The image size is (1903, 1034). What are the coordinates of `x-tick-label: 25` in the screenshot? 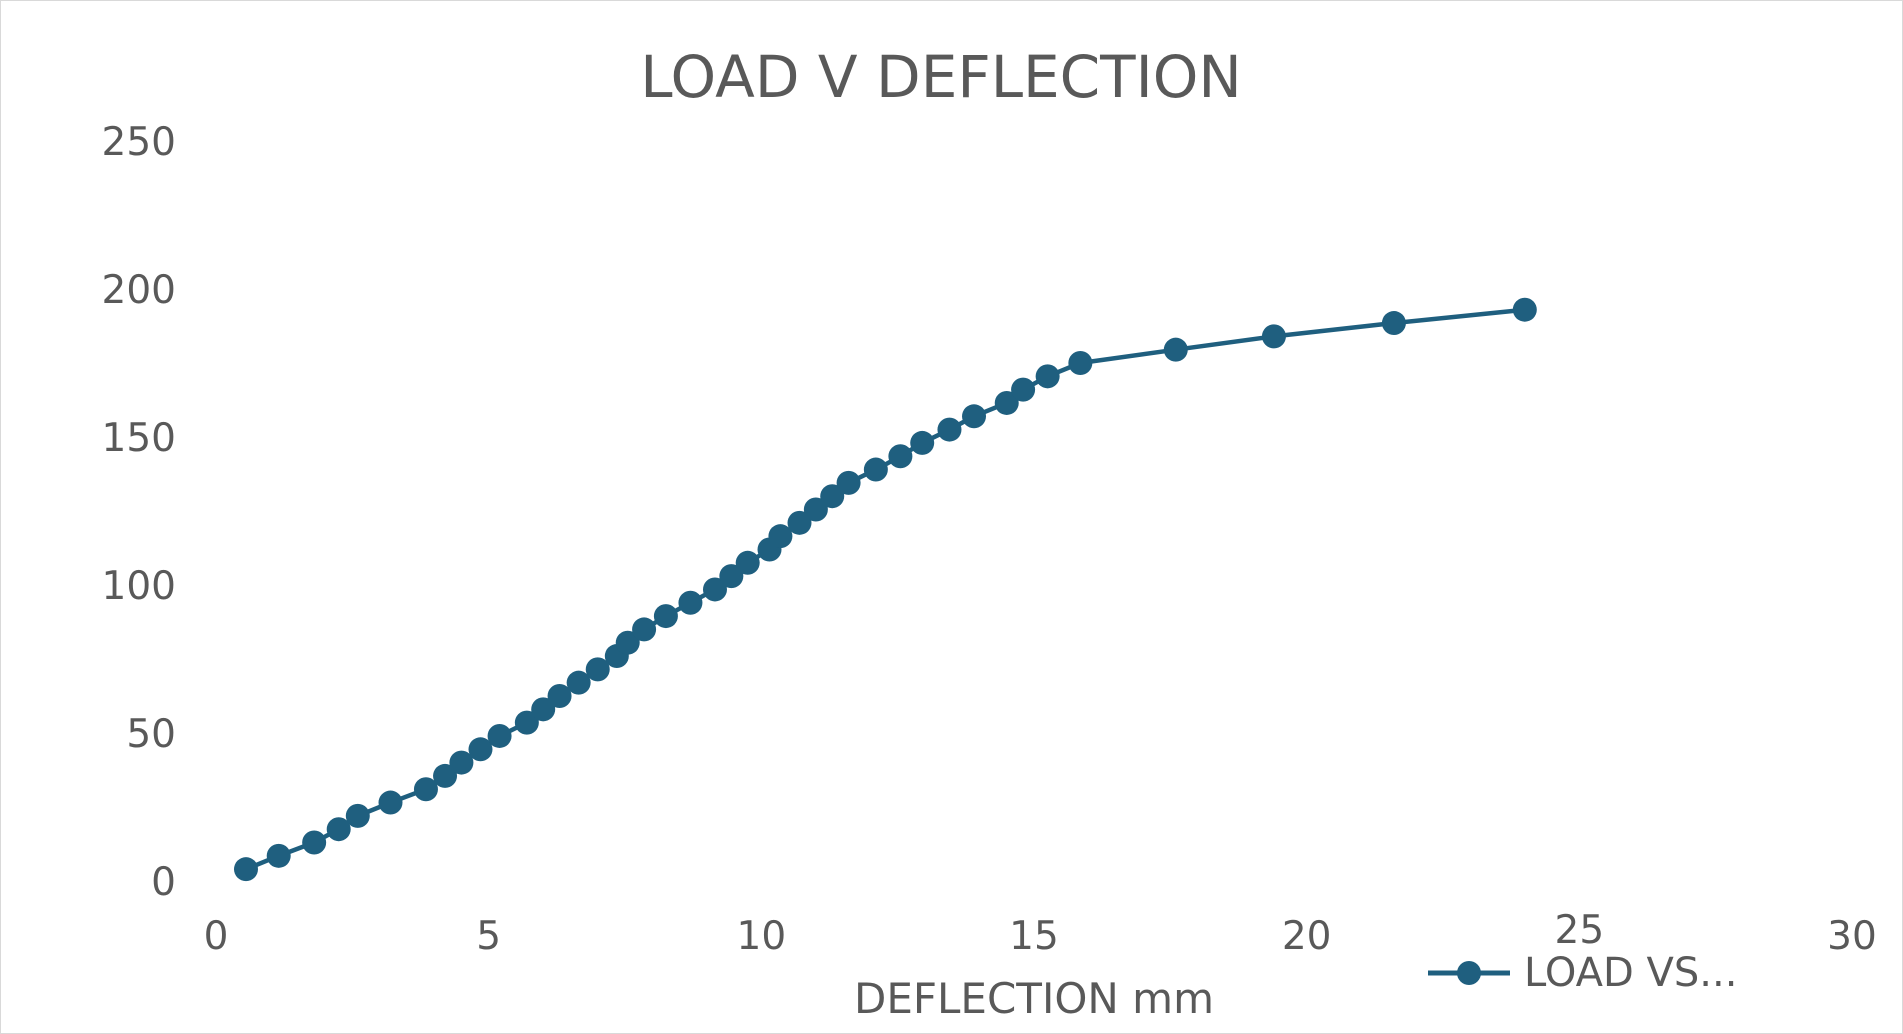 It's located at (1580, 930).